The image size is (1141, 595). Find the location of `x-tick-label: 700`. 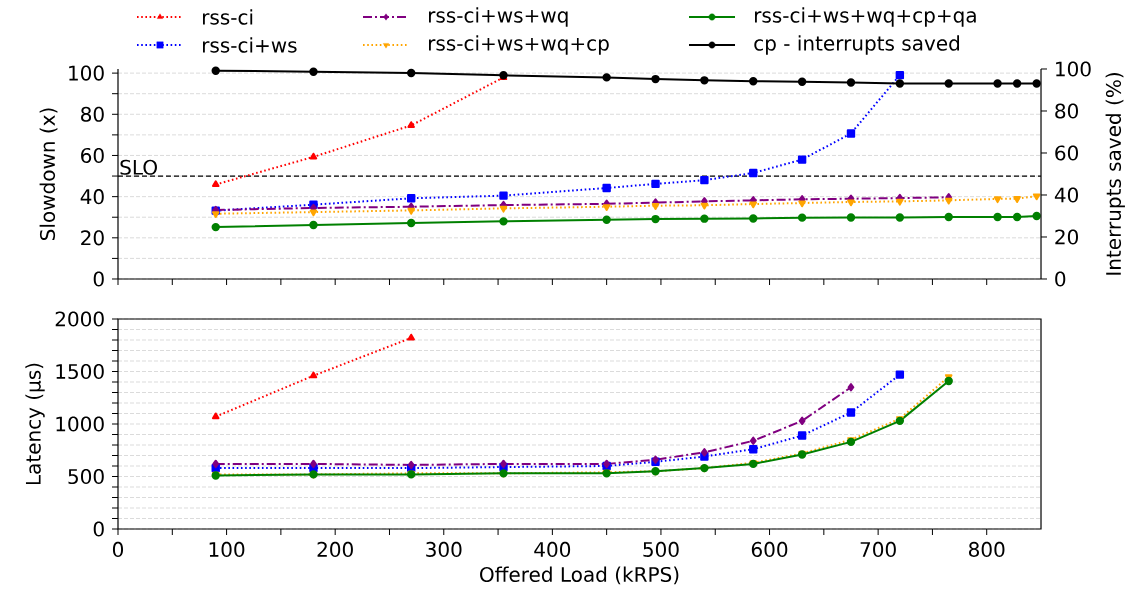

x-tick-label: 700 is located at coordinates (878, 549).